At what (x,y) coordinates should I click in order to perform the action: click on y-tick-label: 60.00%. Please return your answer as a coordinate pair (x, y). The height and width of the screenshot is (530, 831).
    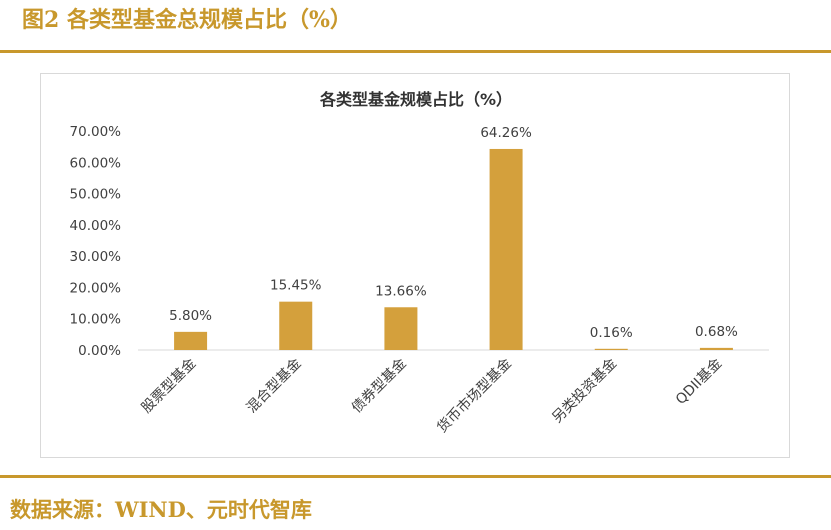
    Looking at the image, I should click on (96, 163).